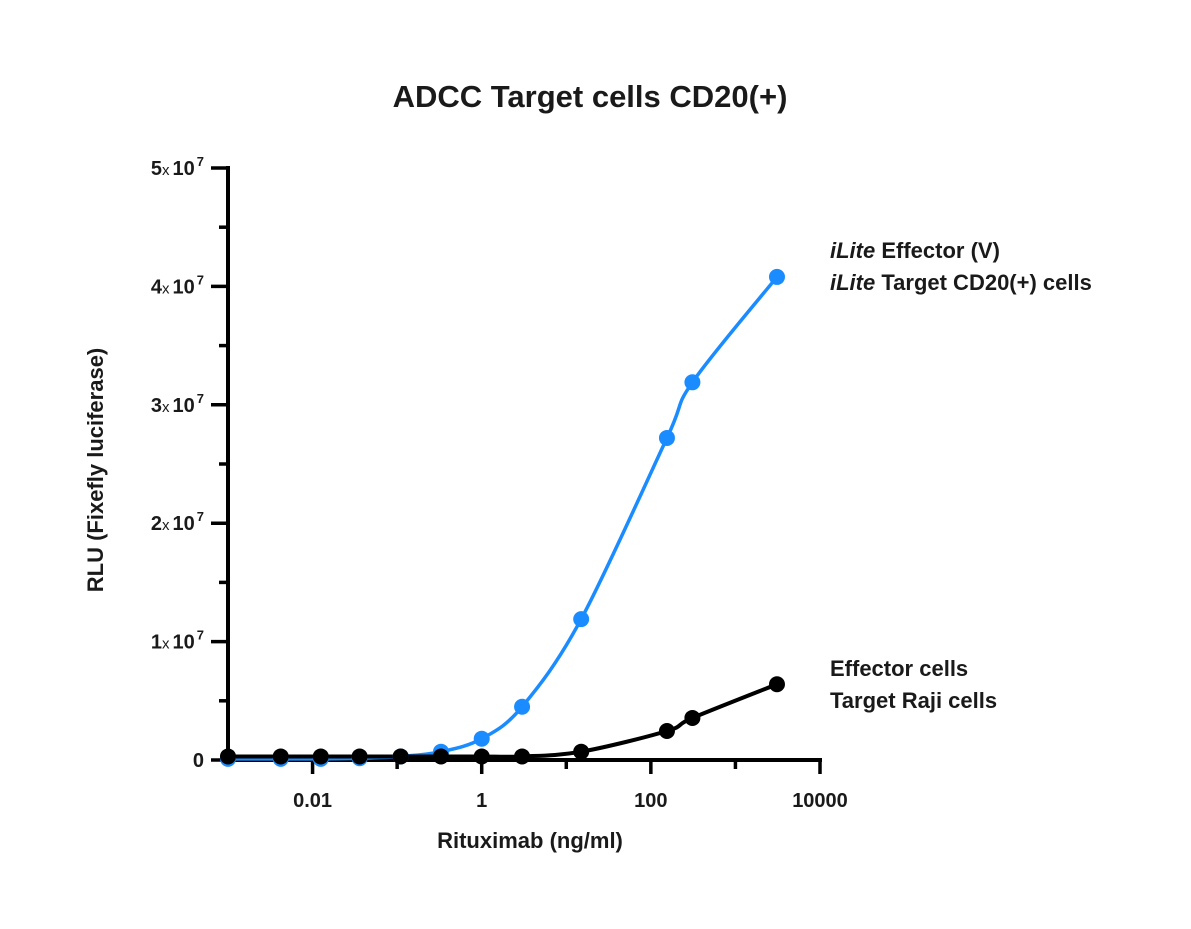 The image size is (1191, 929). I want to click on x-axis-label: Rituximab (ng/ml), so click(530, 840).